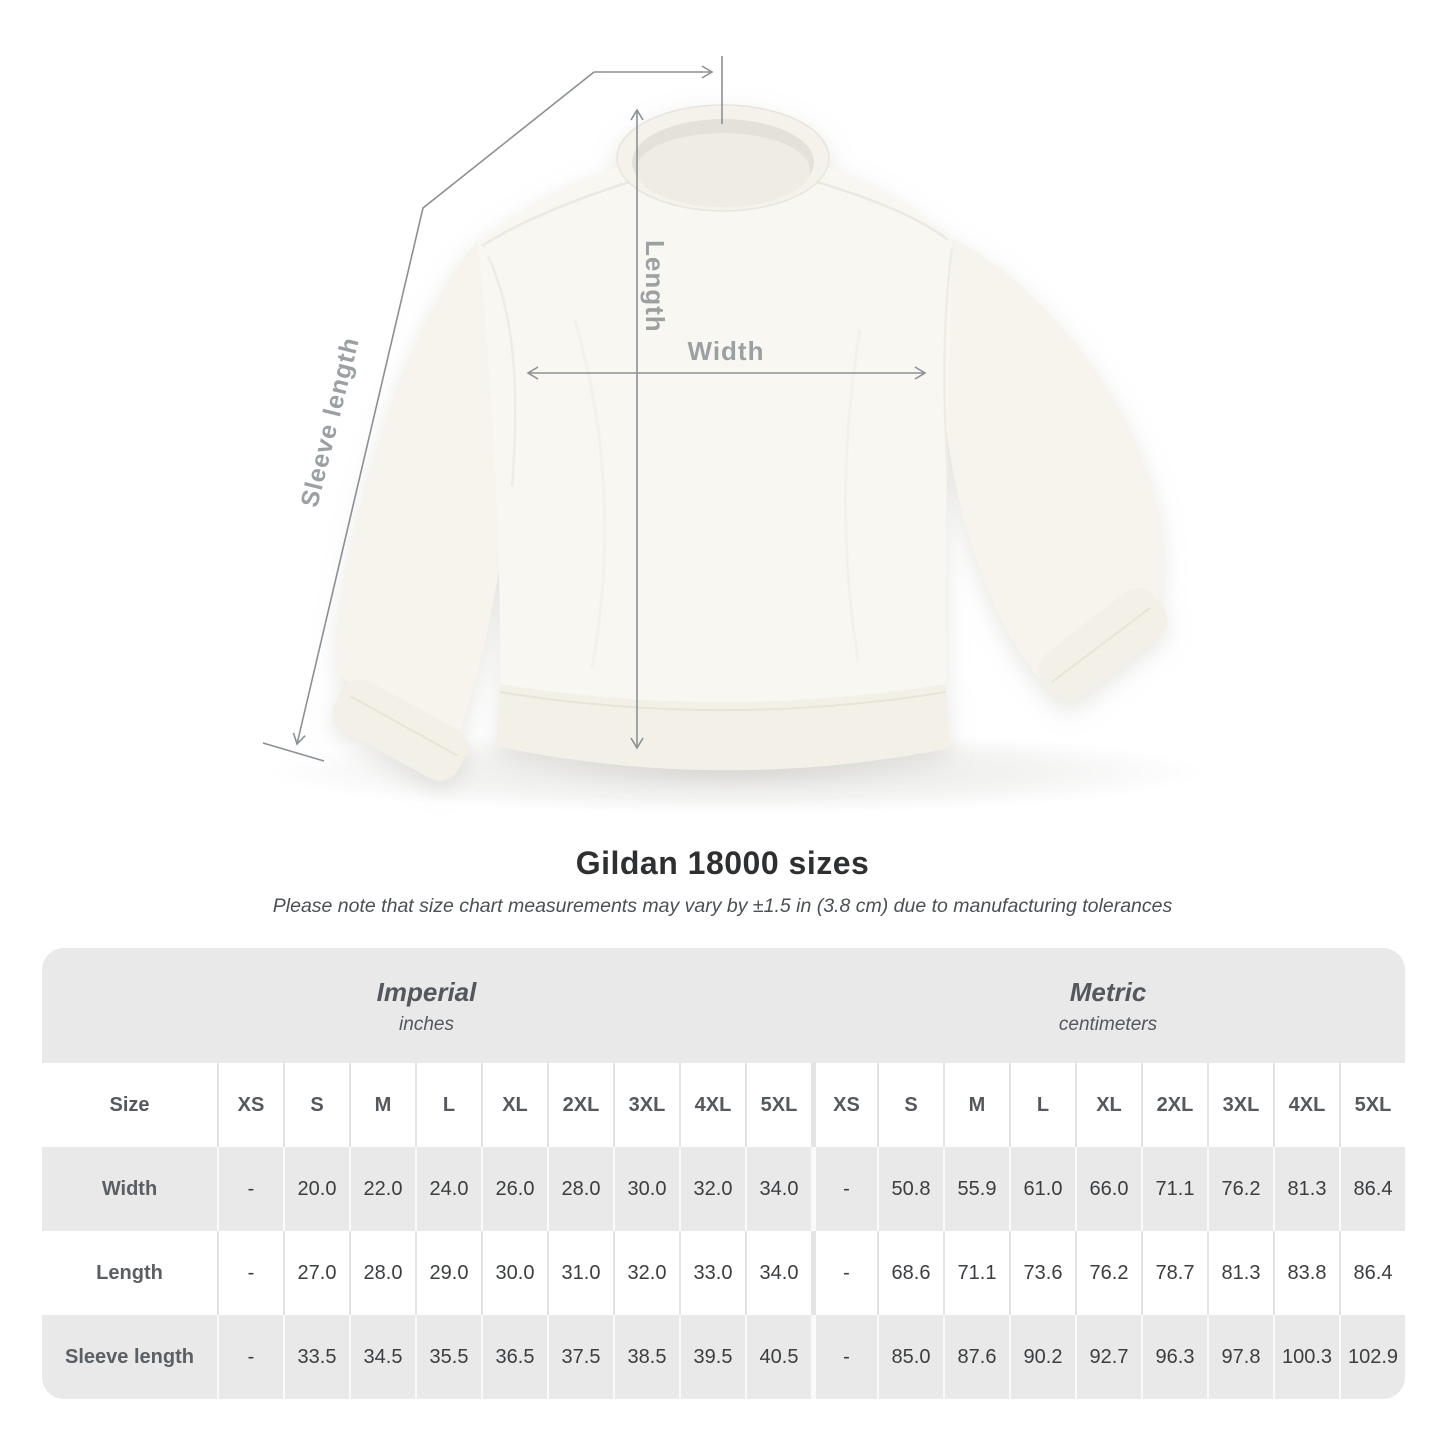  Describe the element at coordinates (1174, 1357) in the screenshot. I see `metric-value-cell: 96.3` at that location.